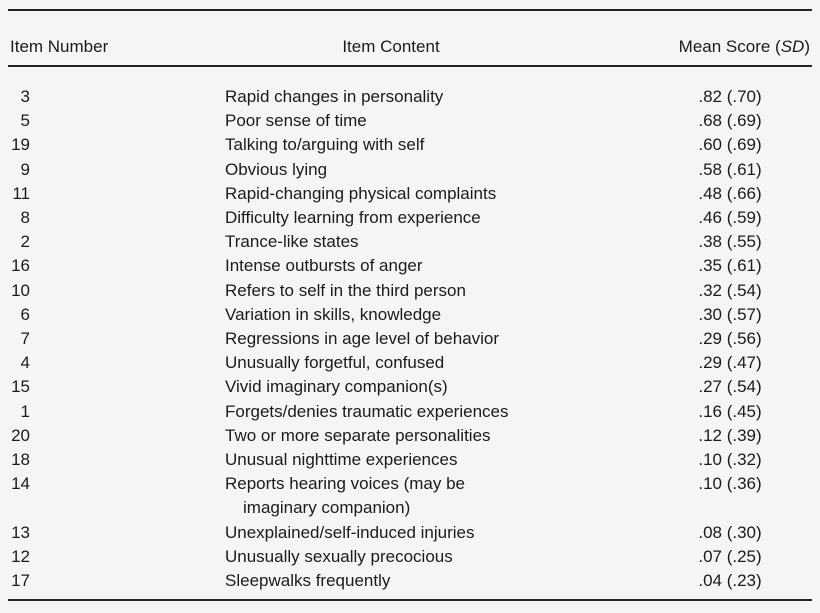 This screenshot has width=820, height=613. I want to click on mean-score-header-prefix: Mean Score (, so click(729, 46).